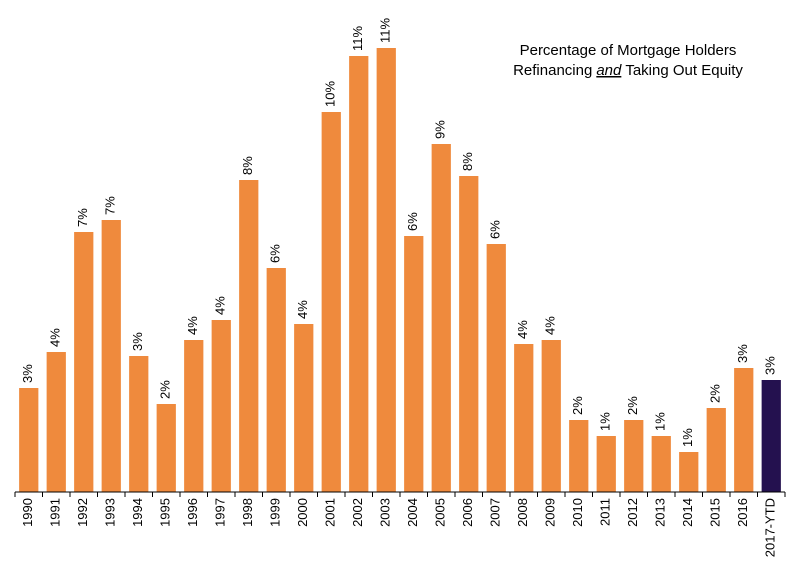 The image size is (800, 581). I want to click on x-tick-label: 2013, so click(660, 512).